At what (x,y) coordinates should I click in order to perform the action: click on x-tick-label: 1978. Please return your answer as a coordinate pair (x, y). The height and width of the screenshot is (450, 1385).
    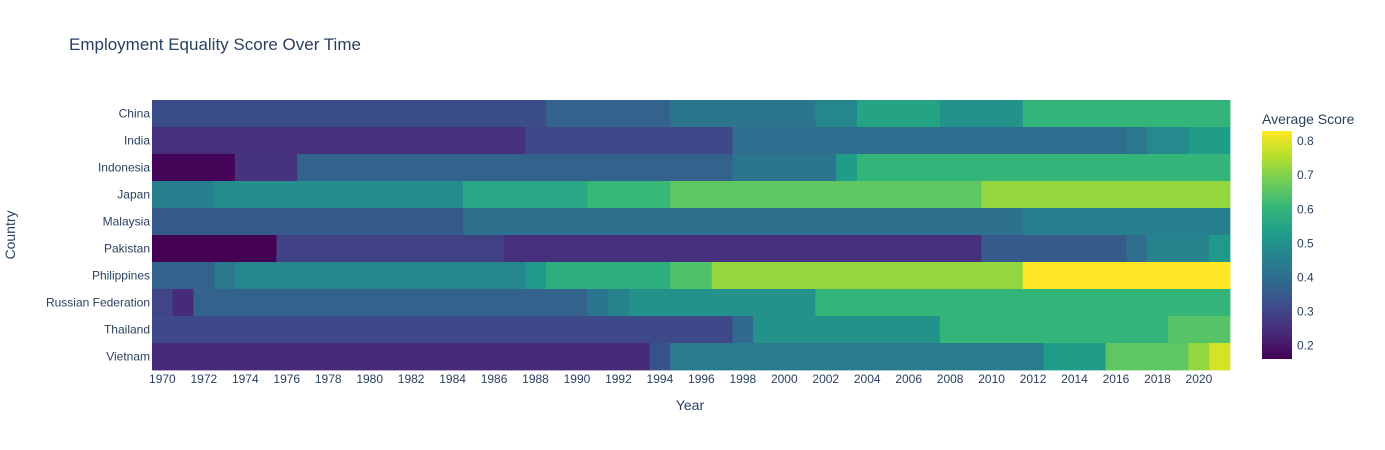
    Looking at the image, I should click on (328, 379).